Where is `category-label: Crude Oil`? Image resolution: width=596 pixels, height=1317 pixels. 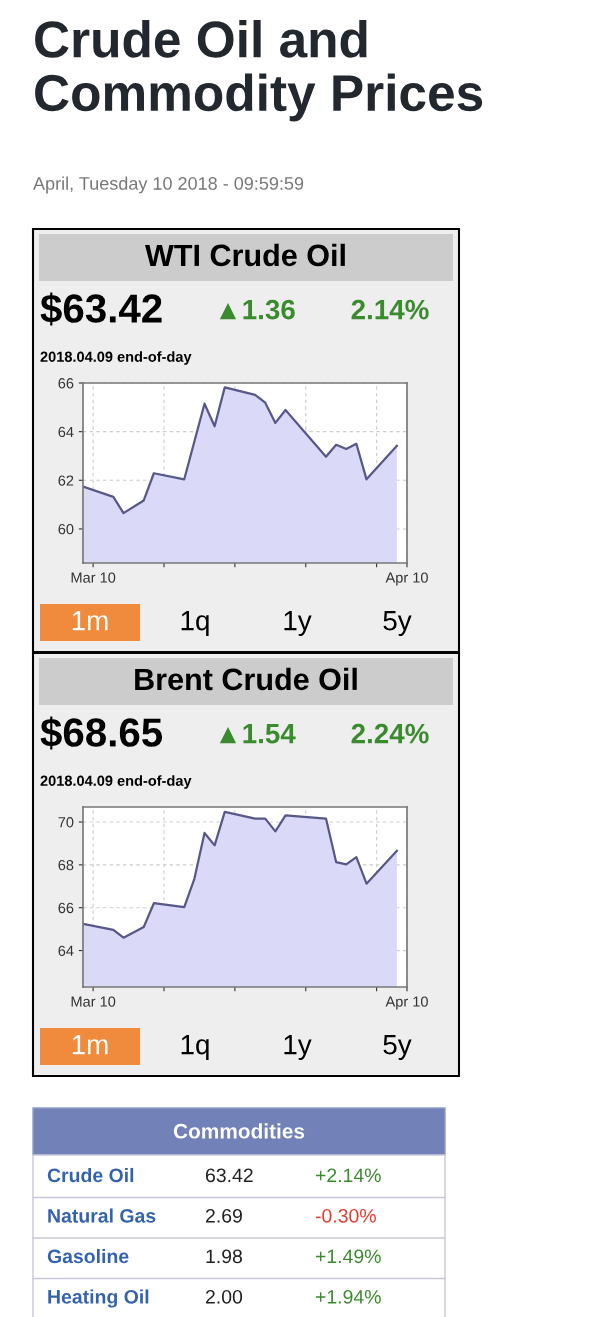
category-label: Crude Oil is located at coordinates (90, 1175).